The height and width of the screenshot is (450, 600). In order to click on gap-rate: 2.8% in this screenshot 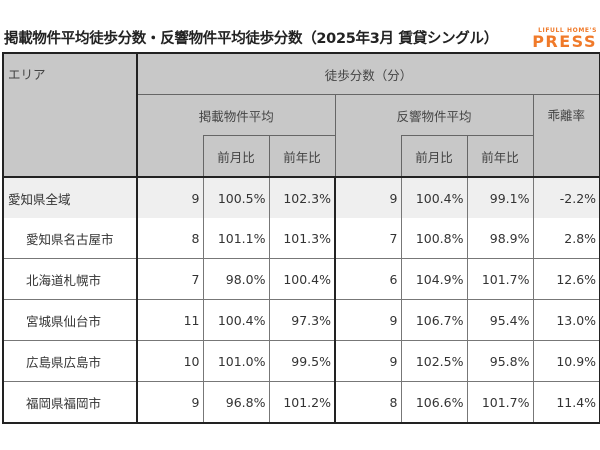, I will do `click(566, 238)`.